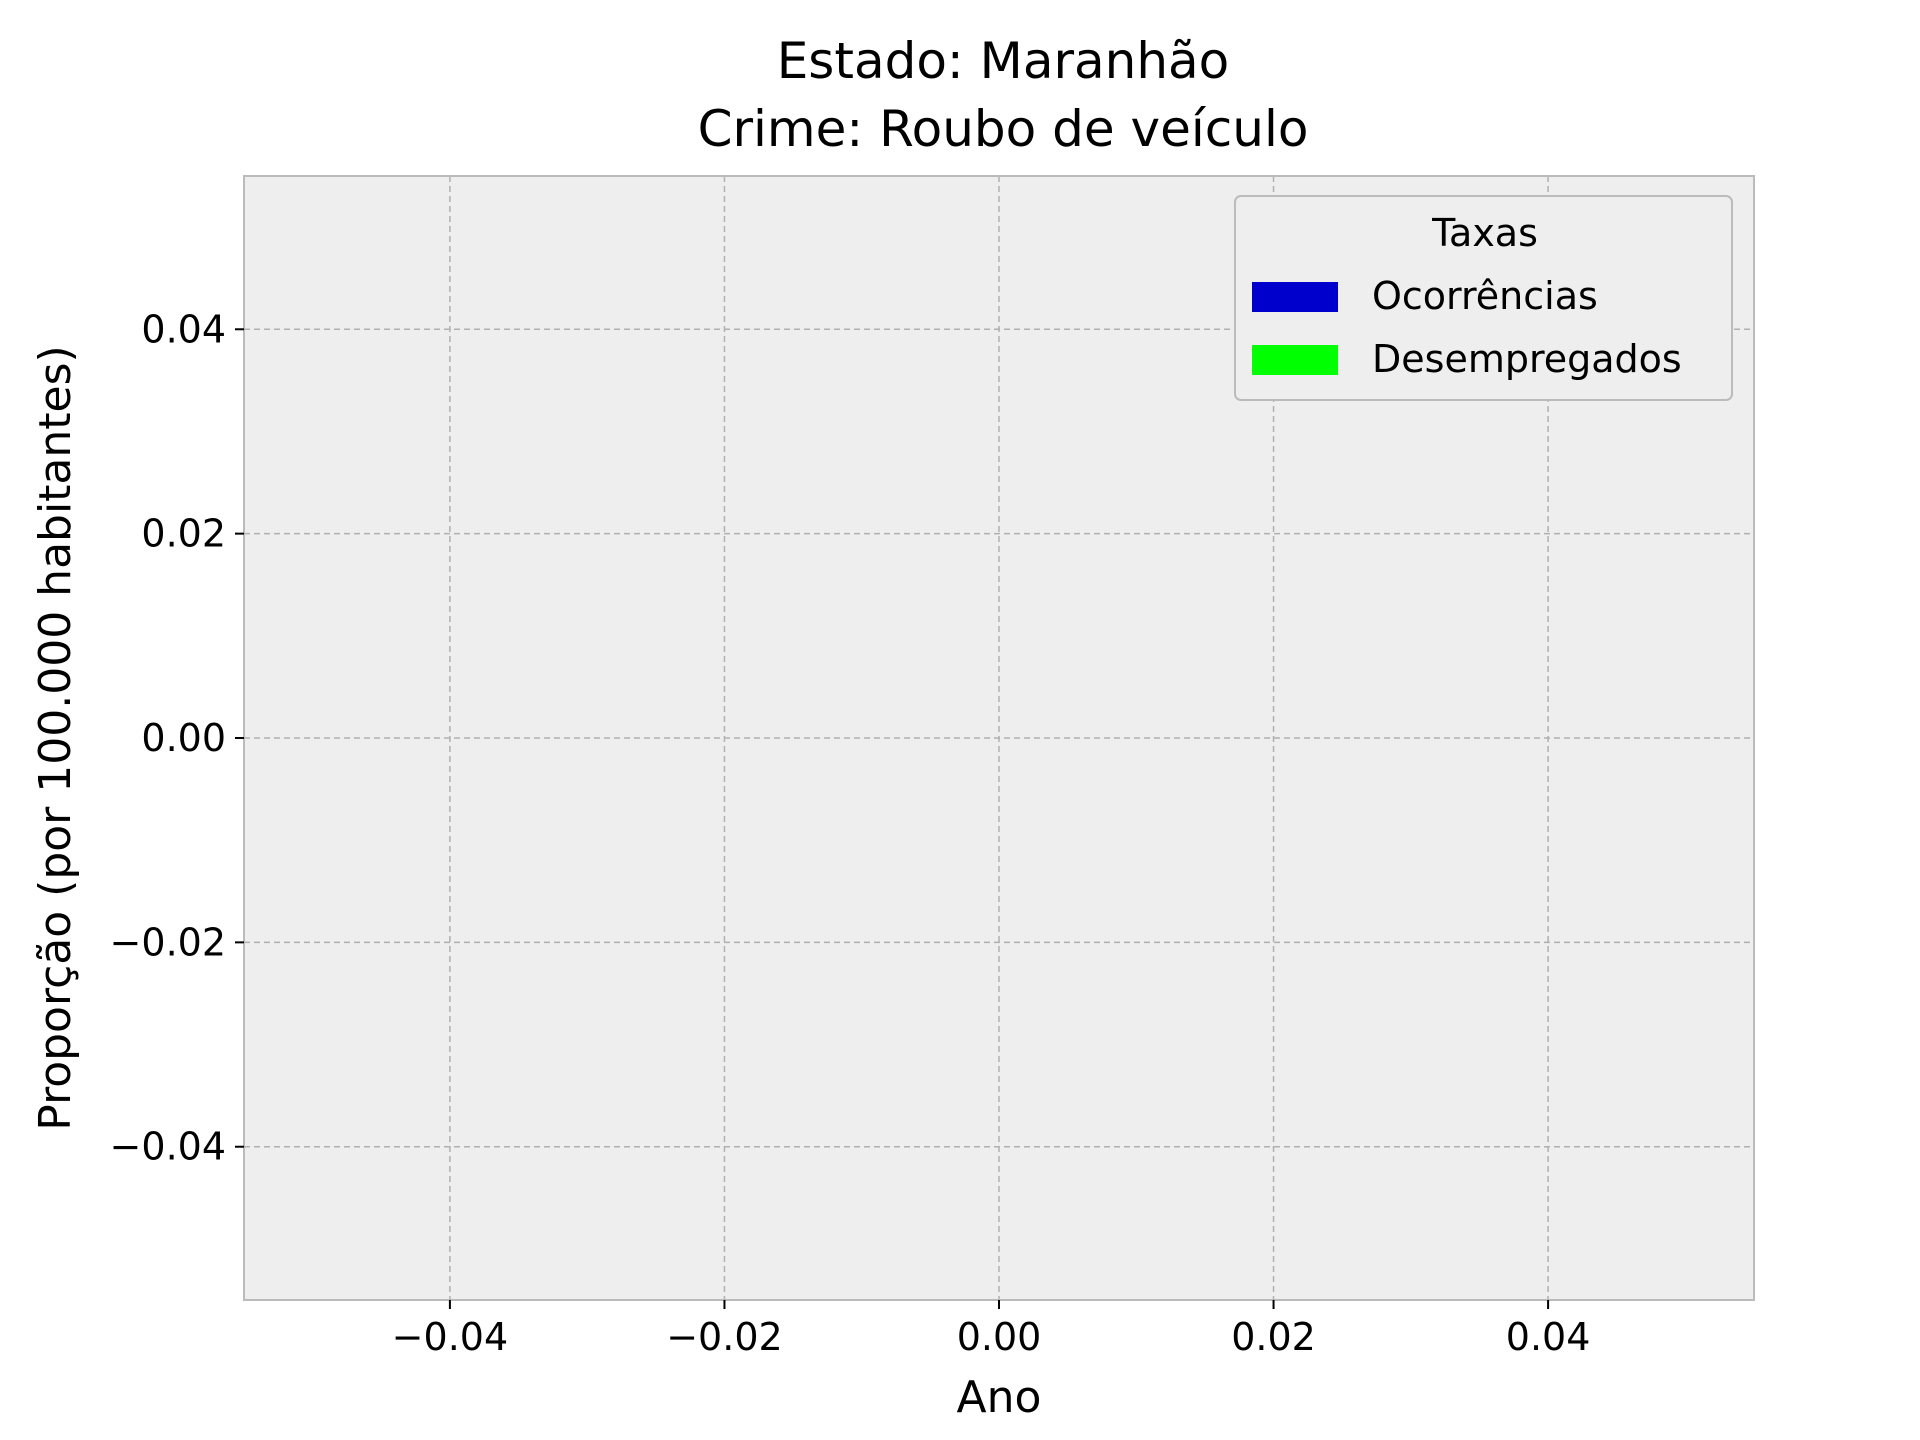  Describe the element at coordinates (183, 738) in the screenshot. I see `y-tick-label: 0.00` at that location.